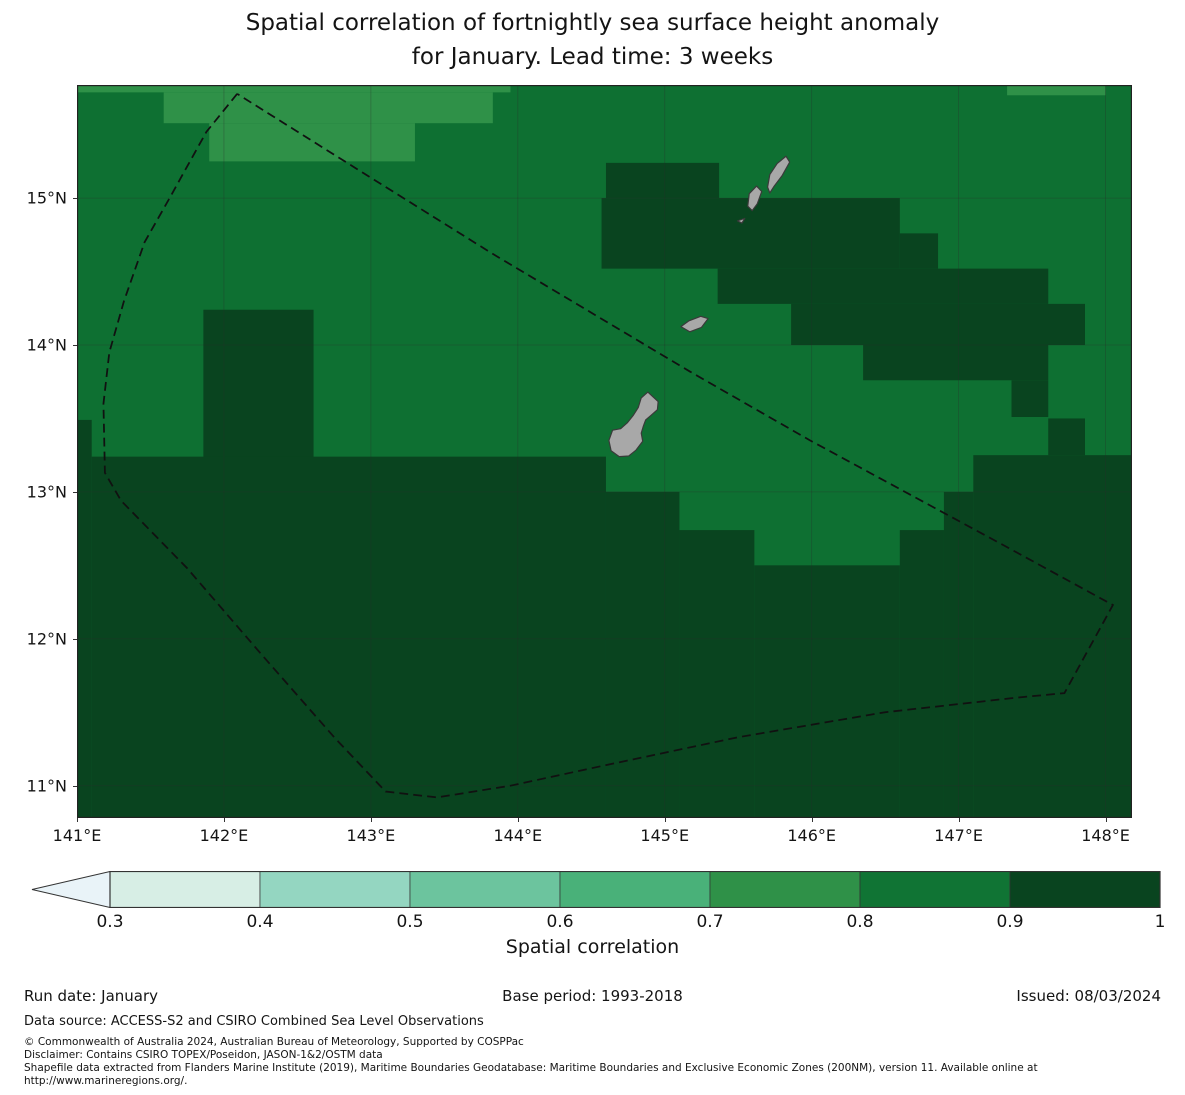  Describe the element at coordinates (185, 889) in the screenshot. I see `colorbar-segment-0.3-0.4` at that location.